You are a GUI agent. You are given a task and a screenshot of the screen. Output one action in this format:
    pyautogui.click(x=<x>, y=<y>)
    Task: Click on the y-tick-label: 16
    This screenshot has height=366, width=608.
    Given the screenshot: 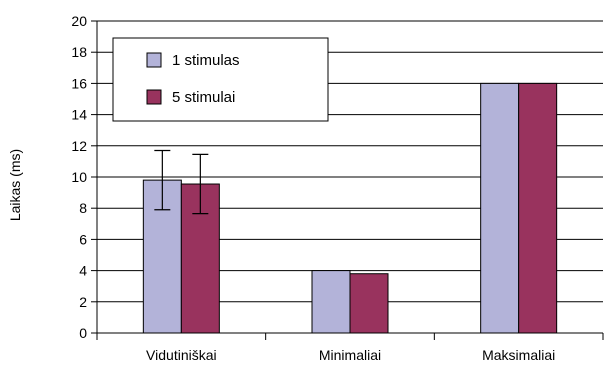 What is the action you would take?
    pyautogui.click(x=79, y=83)
    